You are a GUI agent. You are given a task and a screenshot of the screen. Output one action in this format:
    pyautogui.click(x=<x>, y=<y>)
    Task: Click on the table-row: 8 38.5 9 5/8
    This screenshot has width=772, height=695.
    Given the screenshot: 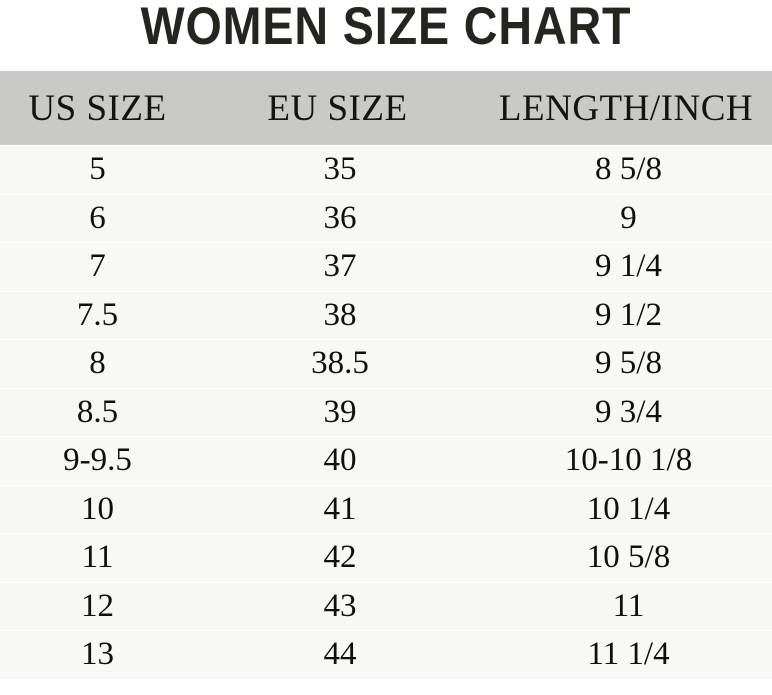 What is the action you would take?
    pyautogui.click(x=386, y=363)
    